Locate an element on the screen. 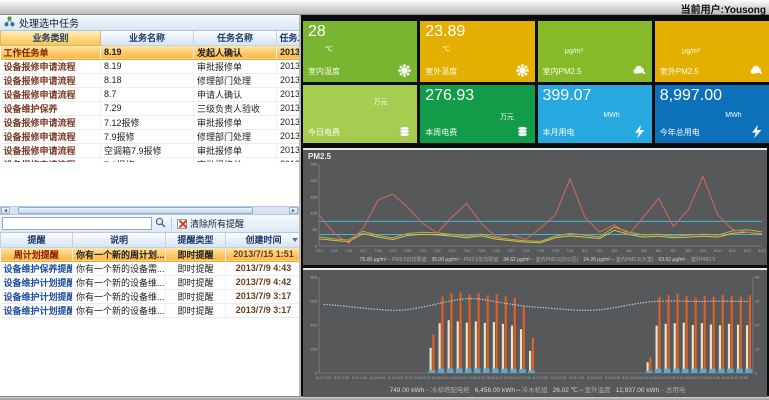 Image resolution: width=769 pixels, height=400 pixels. coins-icon is located at coordinates (522, 131).